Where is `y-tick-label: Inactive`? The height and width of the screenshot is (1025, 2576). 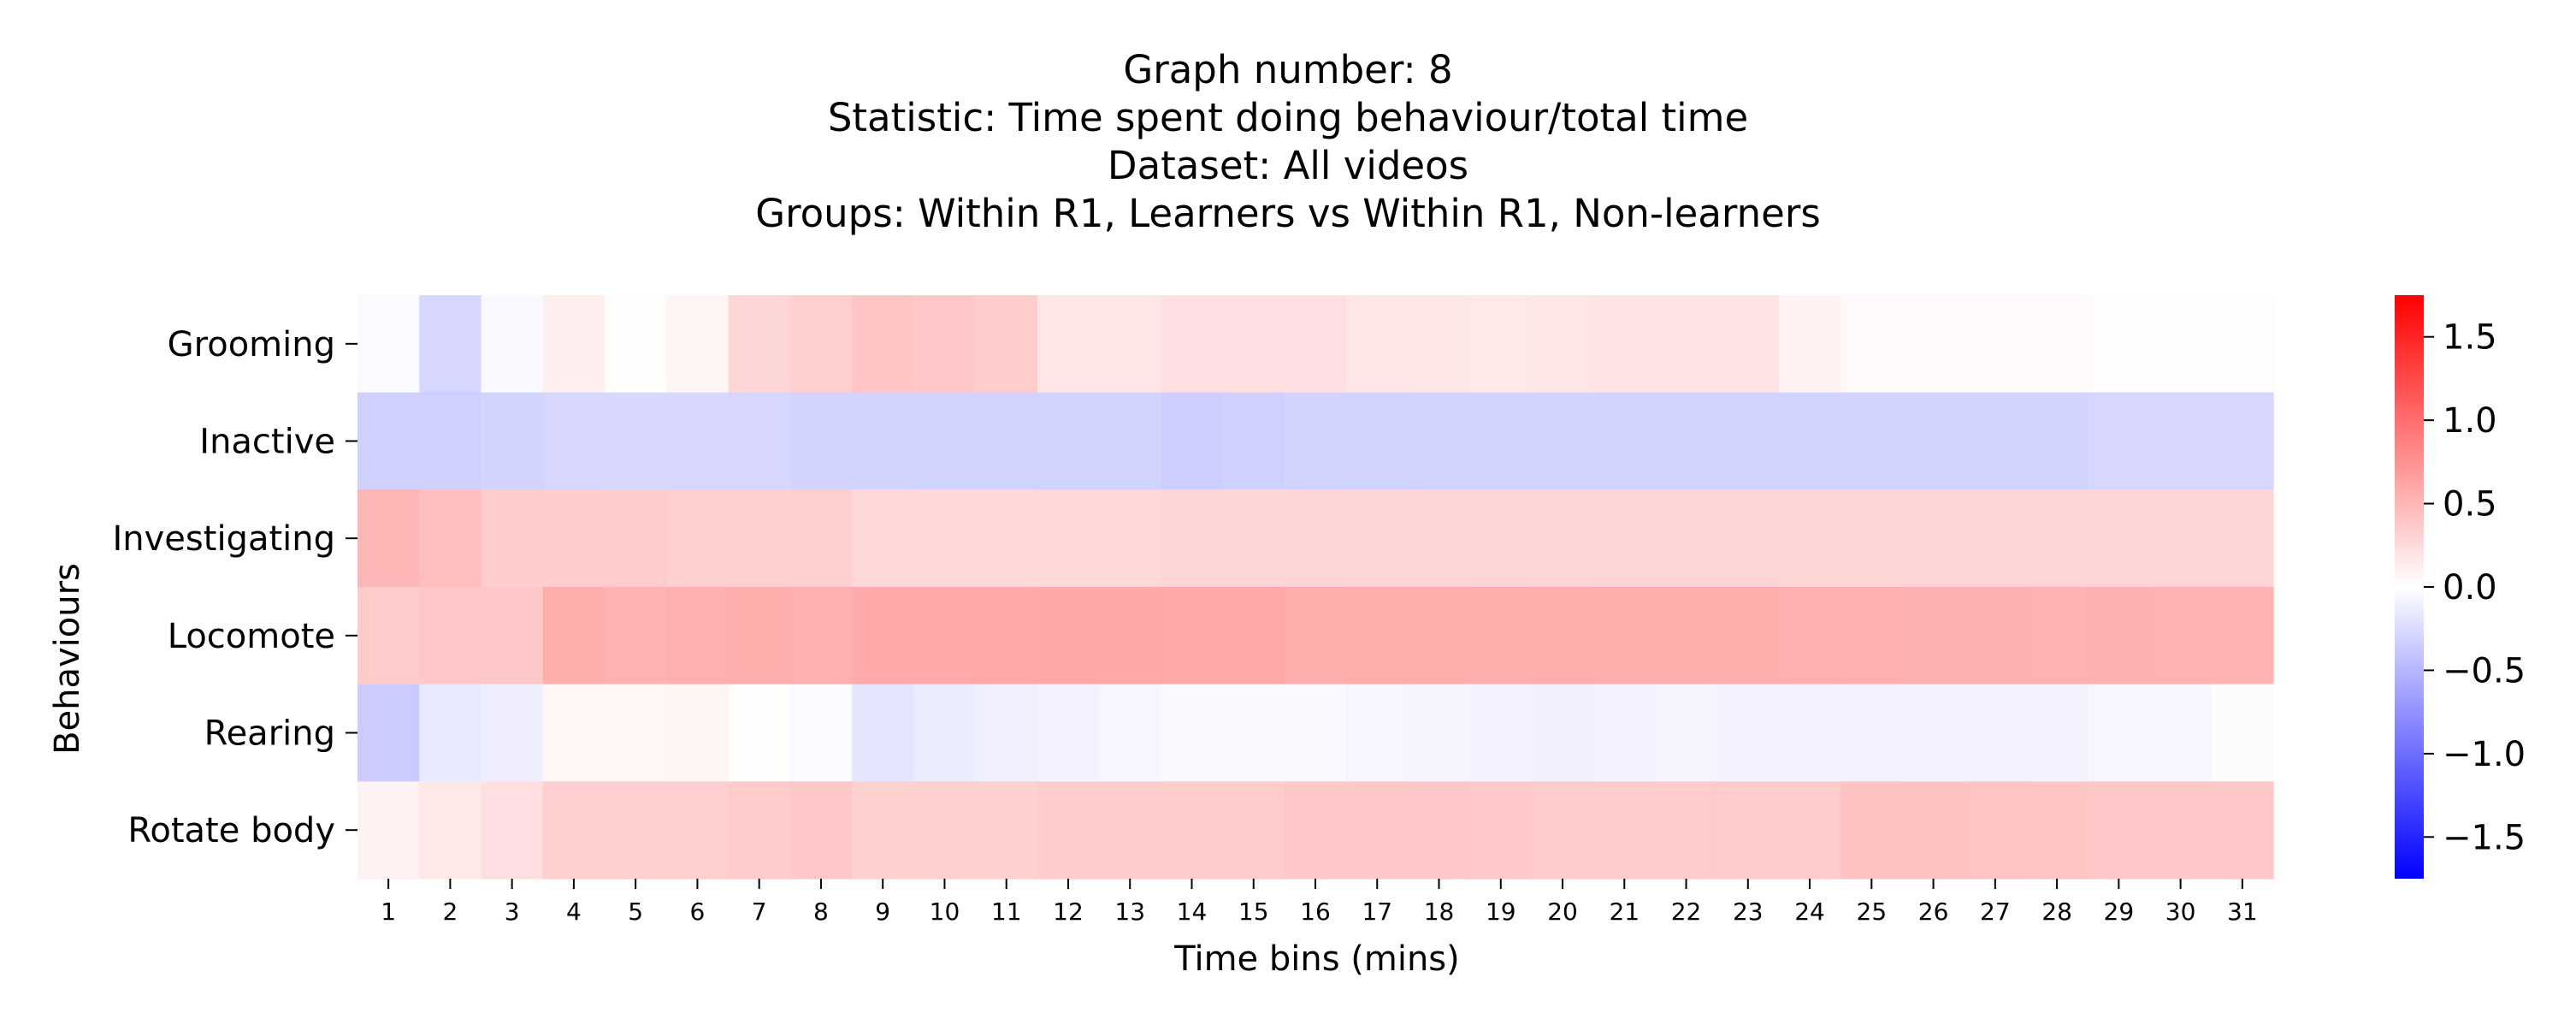
y-tick-label: Inactive is located at coordinates (267, 442).